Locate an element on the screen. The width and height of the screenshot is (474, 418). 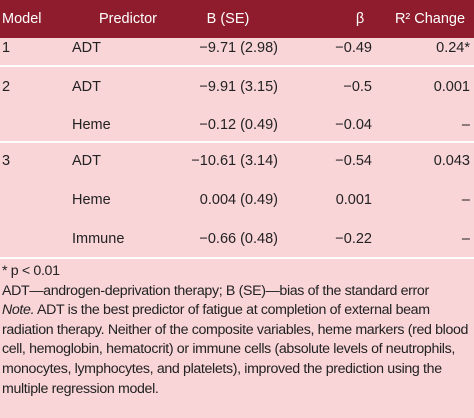
header-cell: Model is located at coordinates (22, 19).